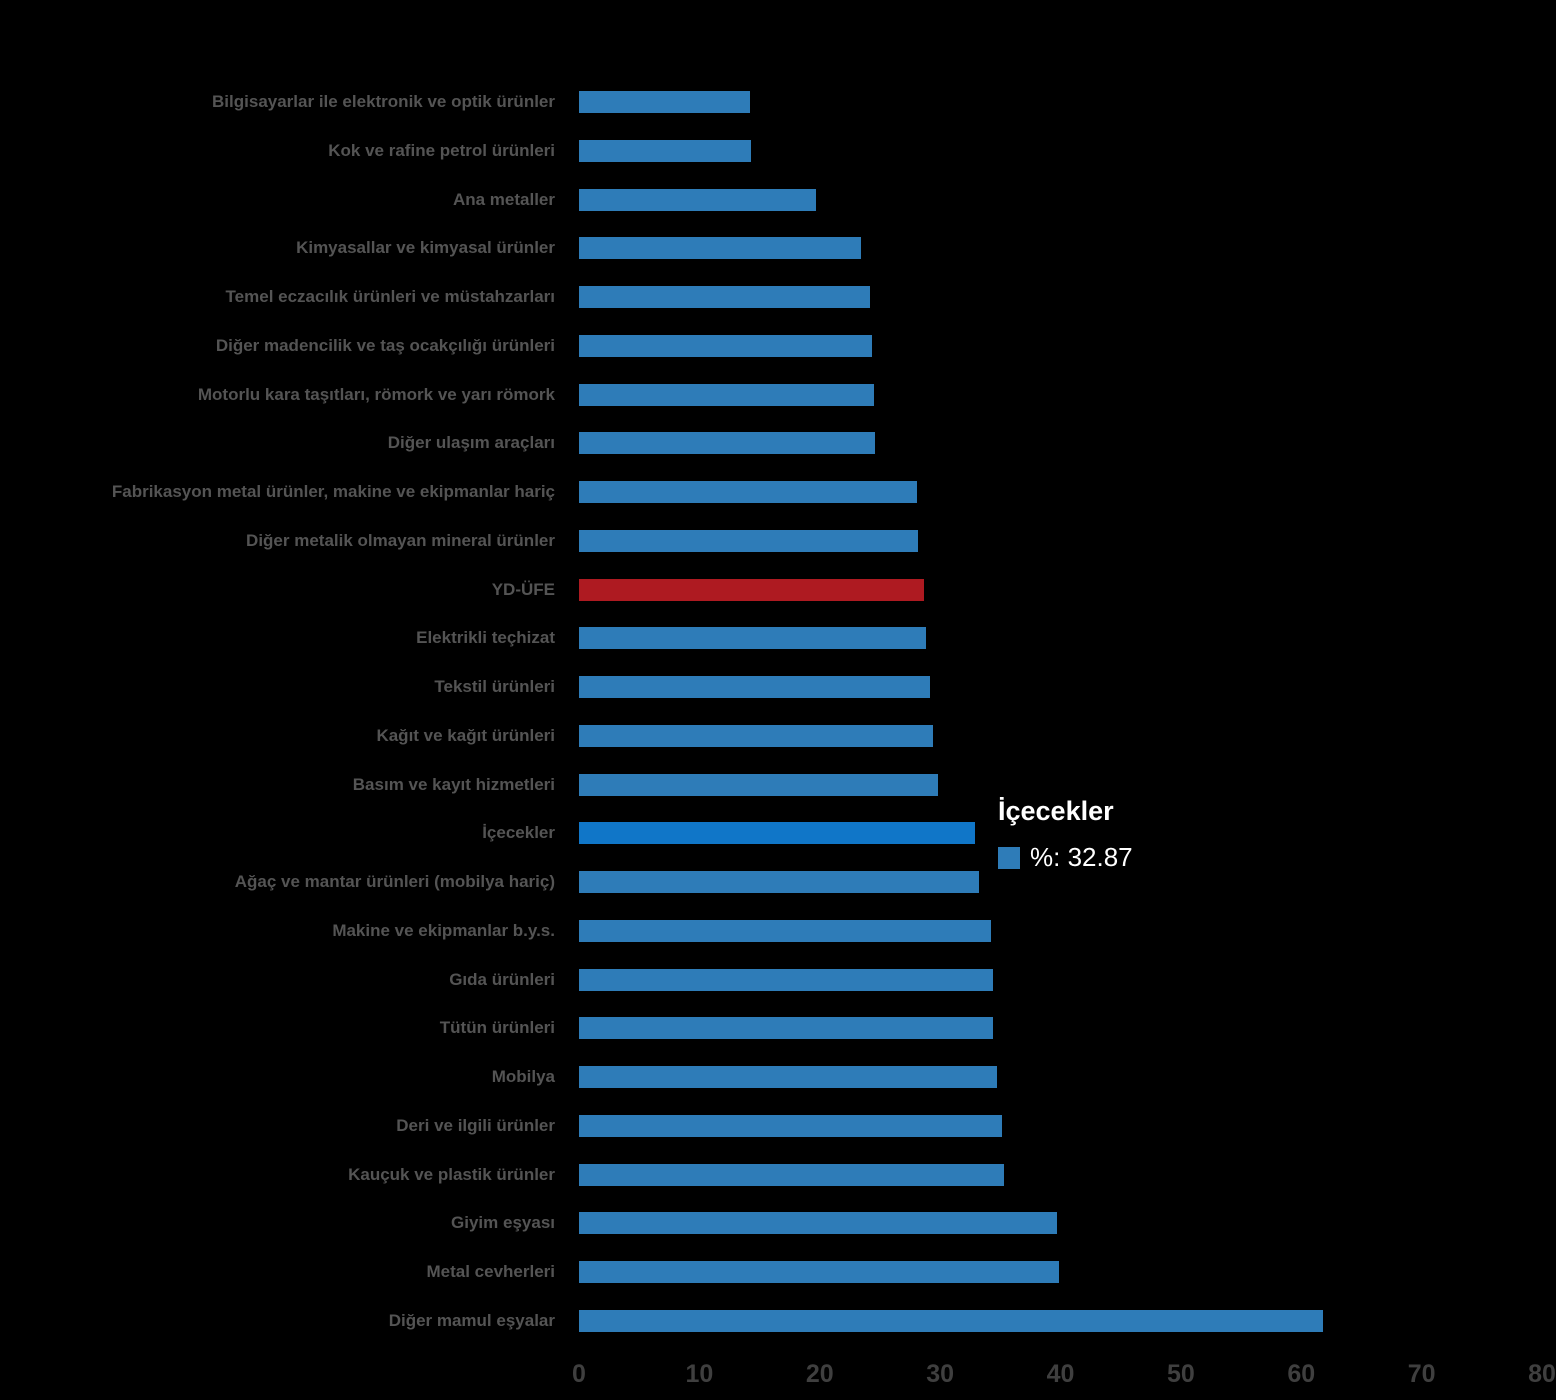 This screenshot has width=1556, height=1400. What do you see at coordinates (518, 833) in the screenshot?
I see `category-label: İçecekler` at bounding box center [518, 833].